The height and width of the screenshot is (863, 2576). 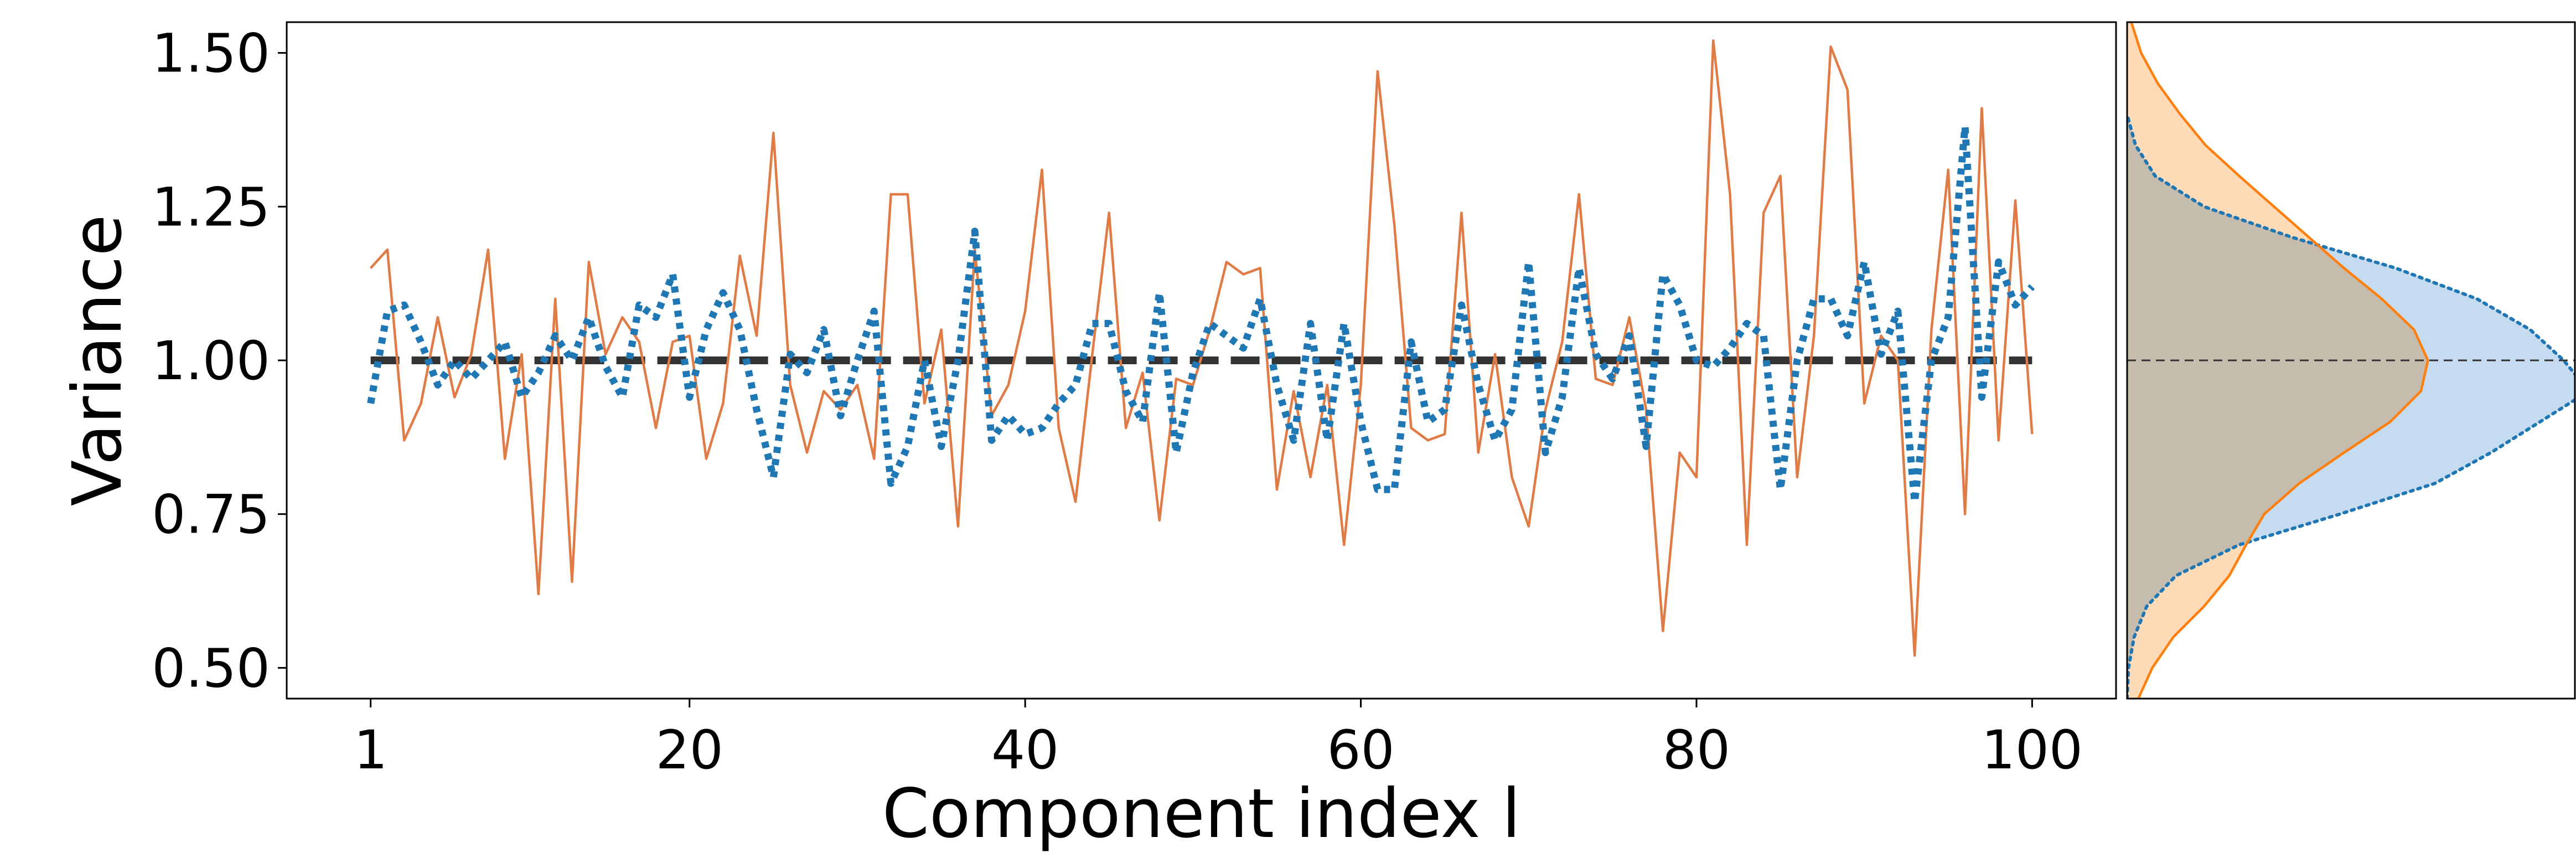 I want to click on y-tick-label: 1.25, so click(x=211, y=207).